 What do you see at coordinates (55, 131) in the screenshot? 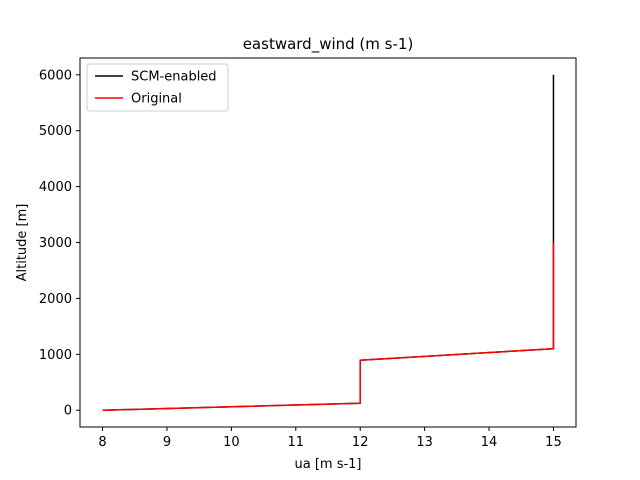
I see `y-tick-label-5: 5000` at bounding box center [55, 131].